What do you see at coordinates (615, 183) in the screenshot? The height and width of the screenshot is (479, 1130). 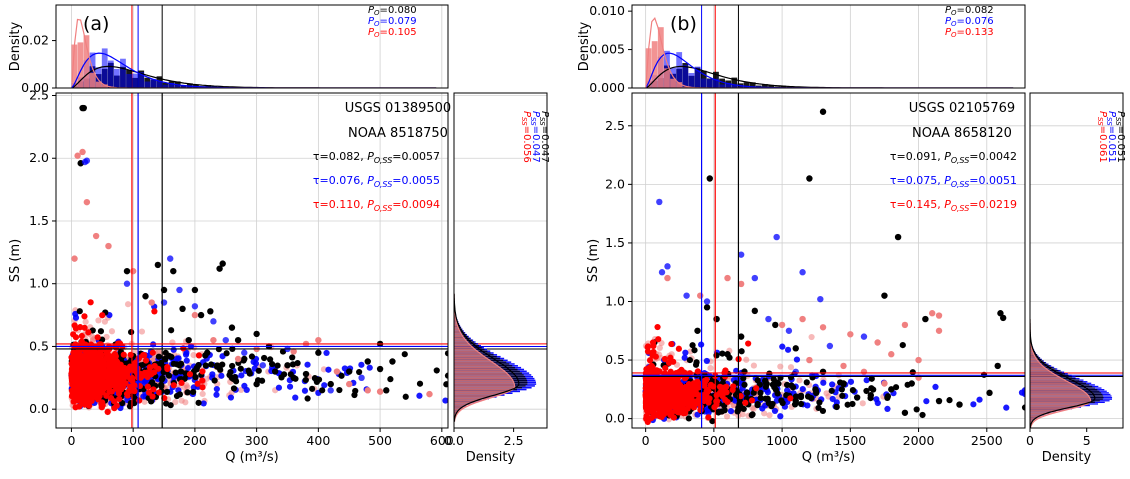 I see `y-tick-label: 2.0` at bounding box center [615, 183].